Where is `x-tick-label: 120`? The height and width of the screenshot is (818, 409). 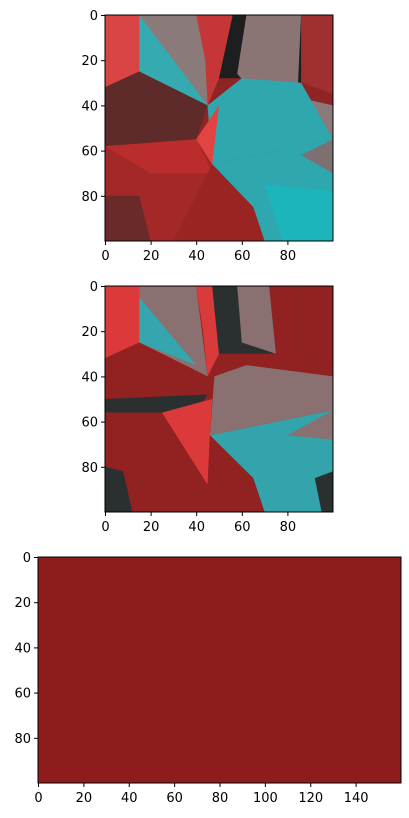 x-tick-label: 120 is located at coordinates (310, 798).